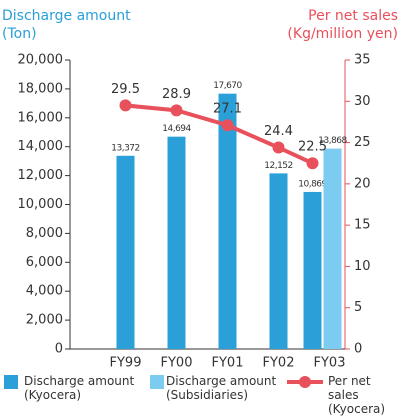 Image resolution: width=401 pixels, height=416 pixels. I want to click on y-tick-label: 6,000, so click(44, 262).